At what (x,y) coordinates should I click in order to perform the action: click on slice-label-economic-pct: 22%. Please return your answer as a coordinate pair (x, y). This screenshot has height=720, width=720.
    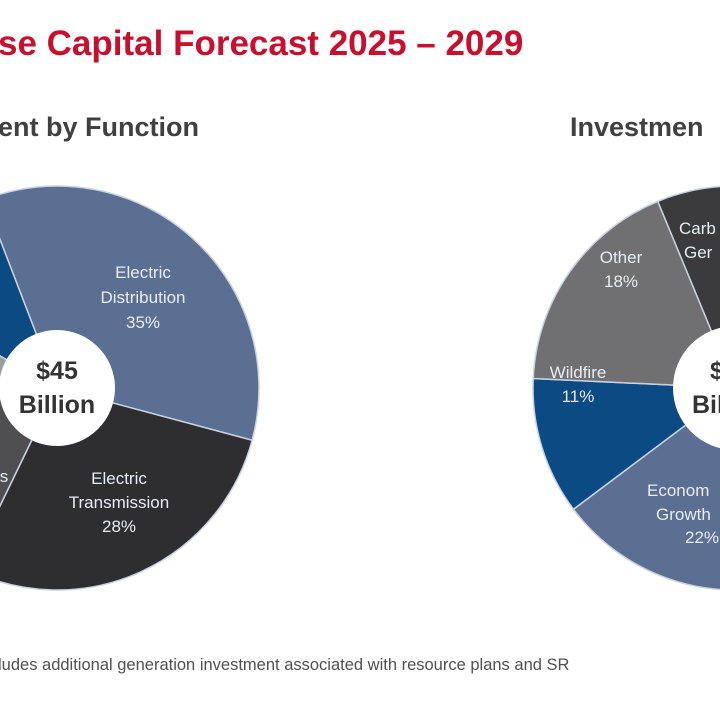
    Looking at the image, I should click on (702, 537).